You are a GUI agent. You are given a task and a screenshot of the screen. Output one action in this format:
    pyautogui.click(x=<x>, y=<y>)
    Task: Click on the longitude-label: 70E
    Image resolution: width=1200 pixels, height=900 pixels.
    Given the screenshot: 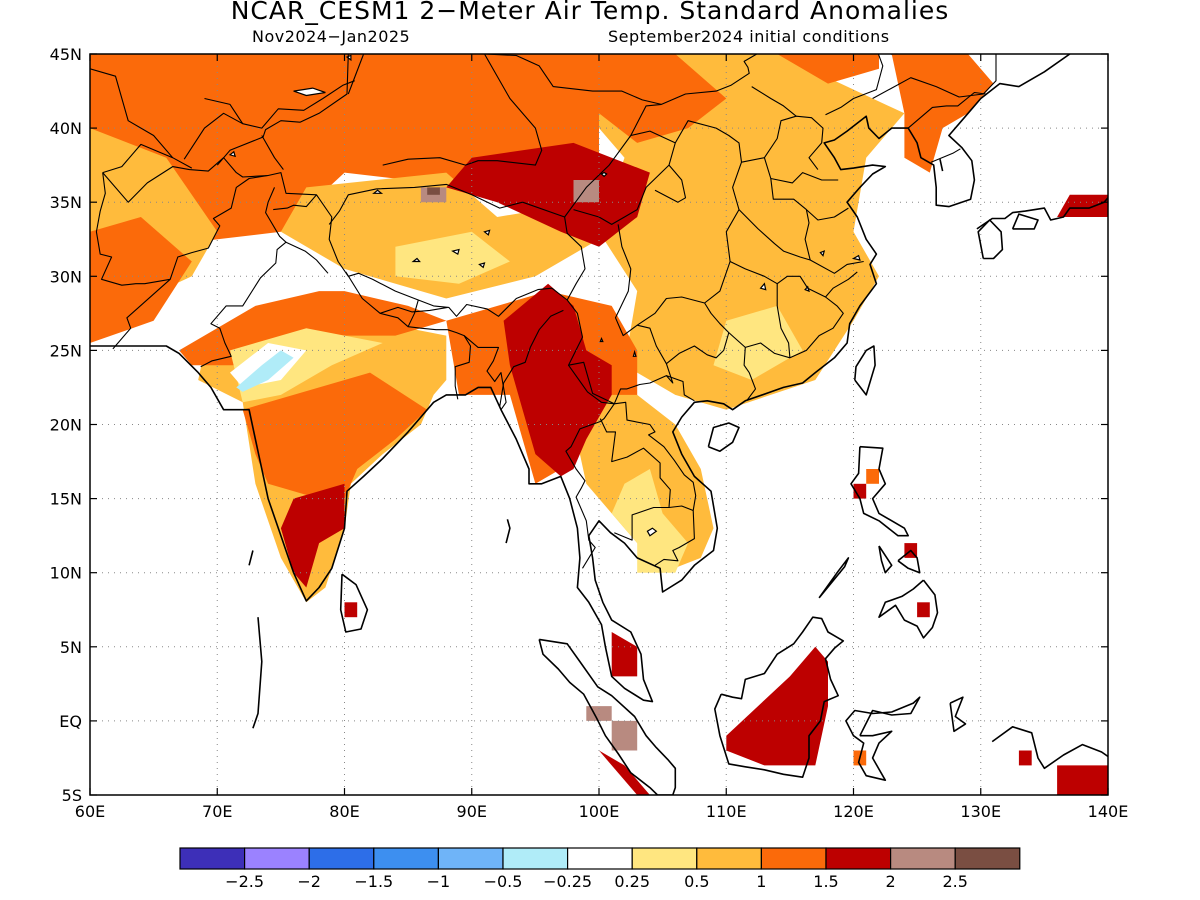 What is the action you would take?
    pyautogui.click(x=217, y=811)
    